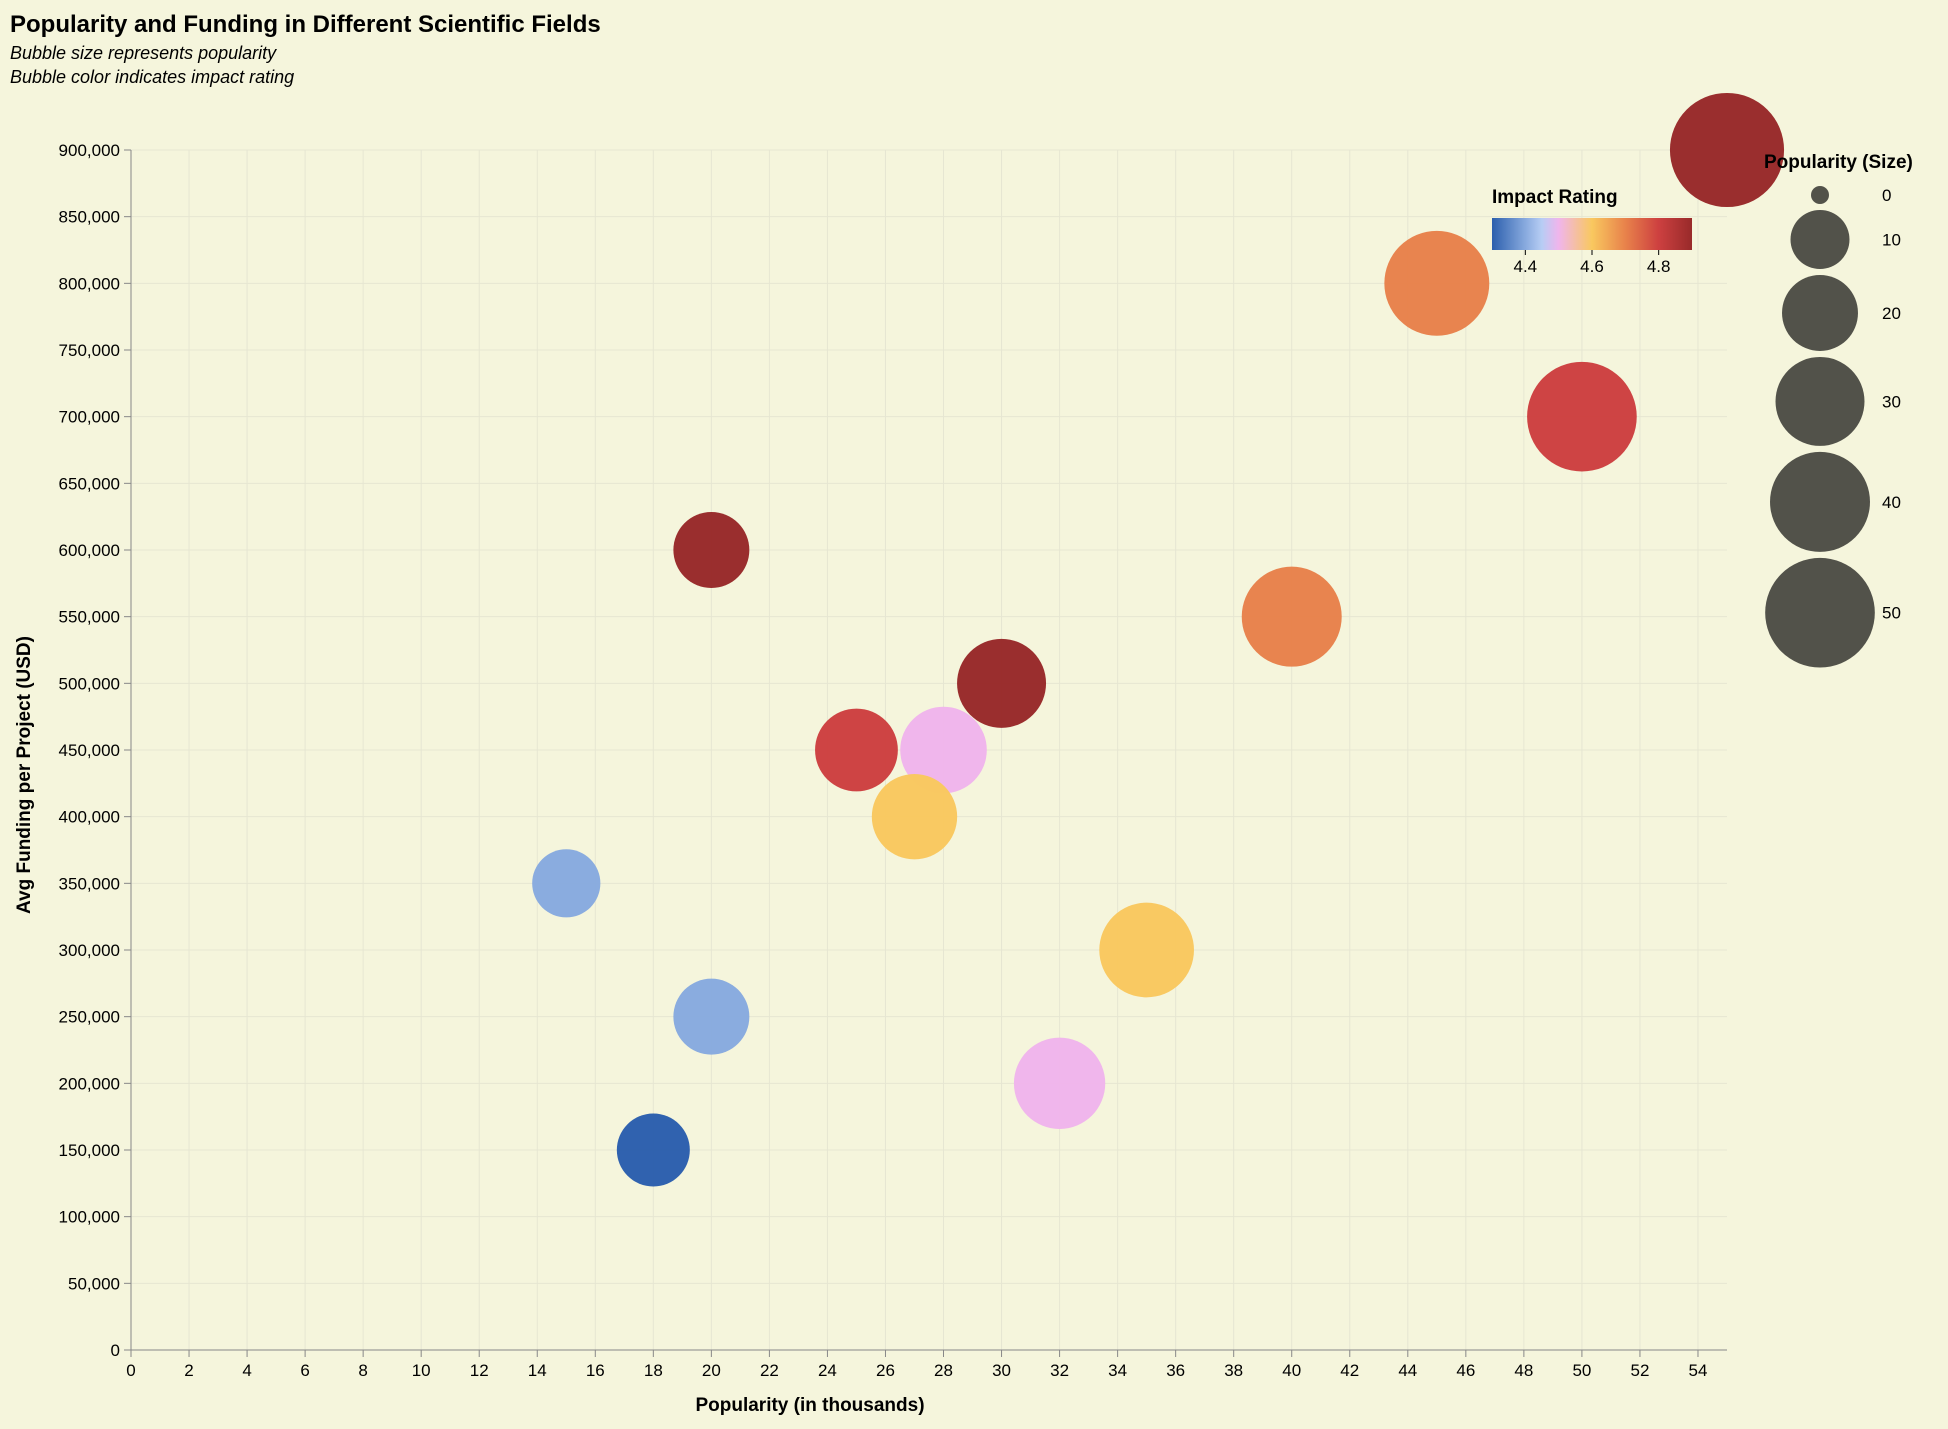 Image resolution: width=1948 pixels, height=1429 pixels. Describe the element at coordinates (89, 883) in the screenshot. I see `y-tick-label: 350,000` at that location.